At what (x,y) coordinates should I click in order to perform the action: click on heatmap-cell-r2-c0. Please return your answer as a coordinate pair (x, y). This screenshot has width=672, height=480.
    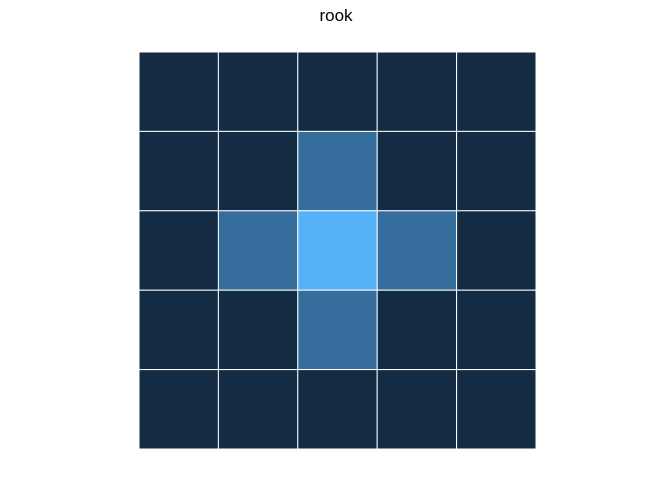
    Looking at the image, I should click on (178, 250).